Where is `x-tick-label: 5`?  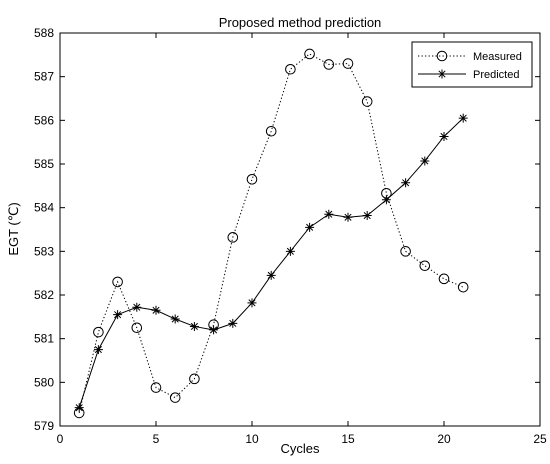
x-tick-label: 5 is located at coordinates (156, 439).